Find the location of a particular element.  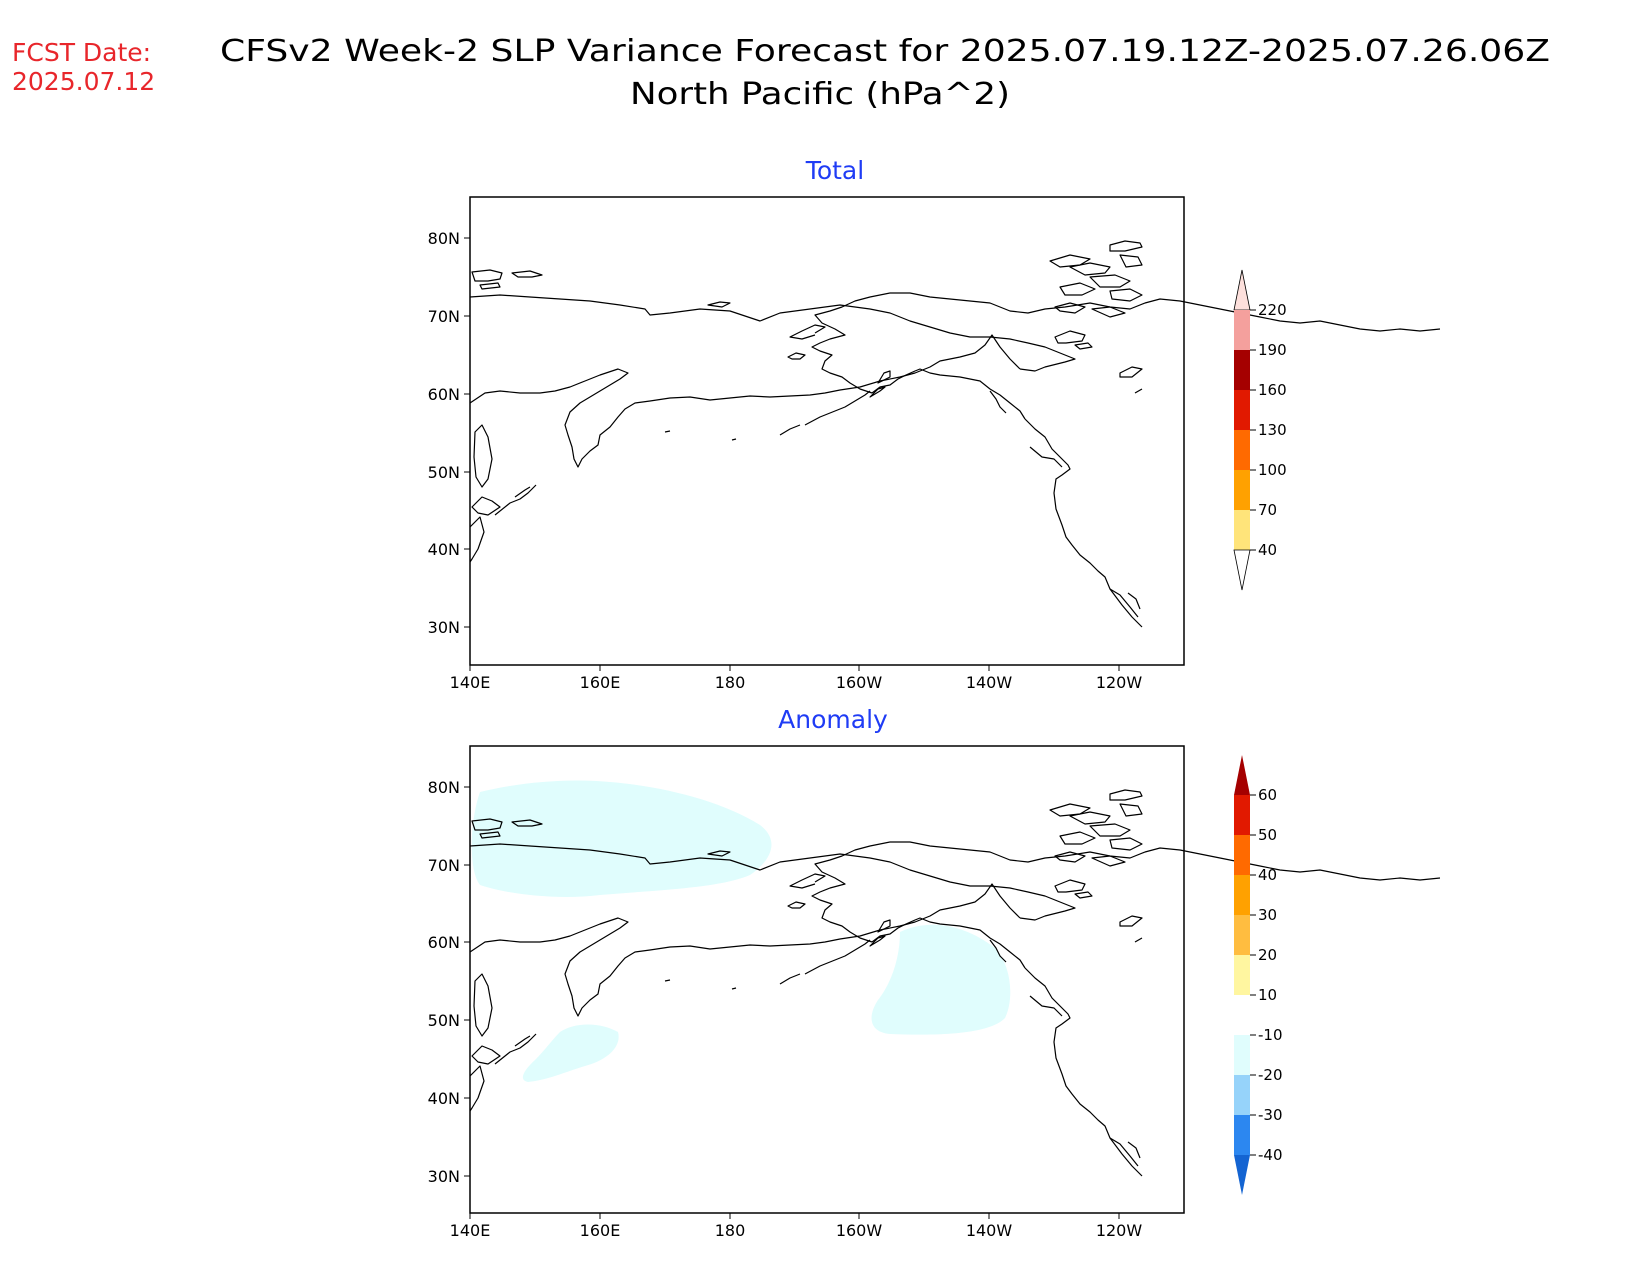

colorbar-label: 70 is located at coordinates (1267, 510).